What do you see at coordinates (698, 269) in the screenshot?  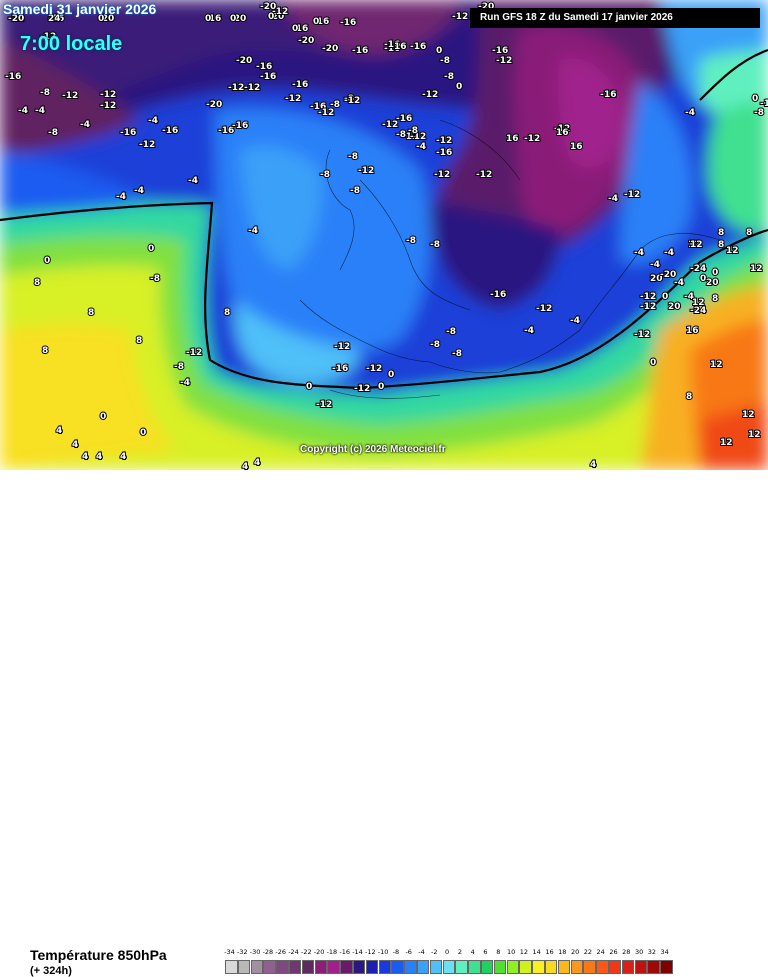 I see `isotherm-value-label: -24` at bounding box center [698, 269].